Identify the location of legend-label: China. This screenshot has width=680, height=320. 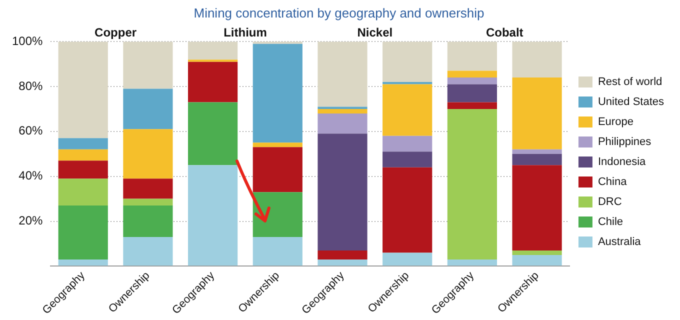
(613, 182).